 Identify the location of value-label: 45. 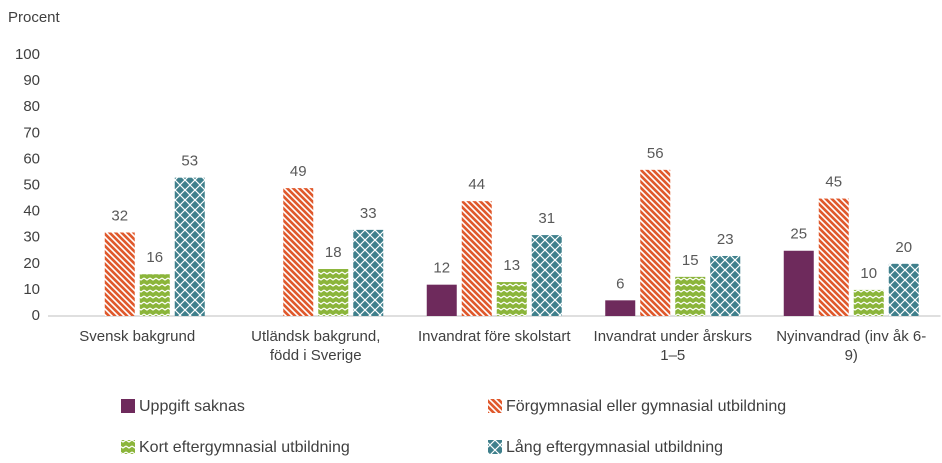
(833, 182).